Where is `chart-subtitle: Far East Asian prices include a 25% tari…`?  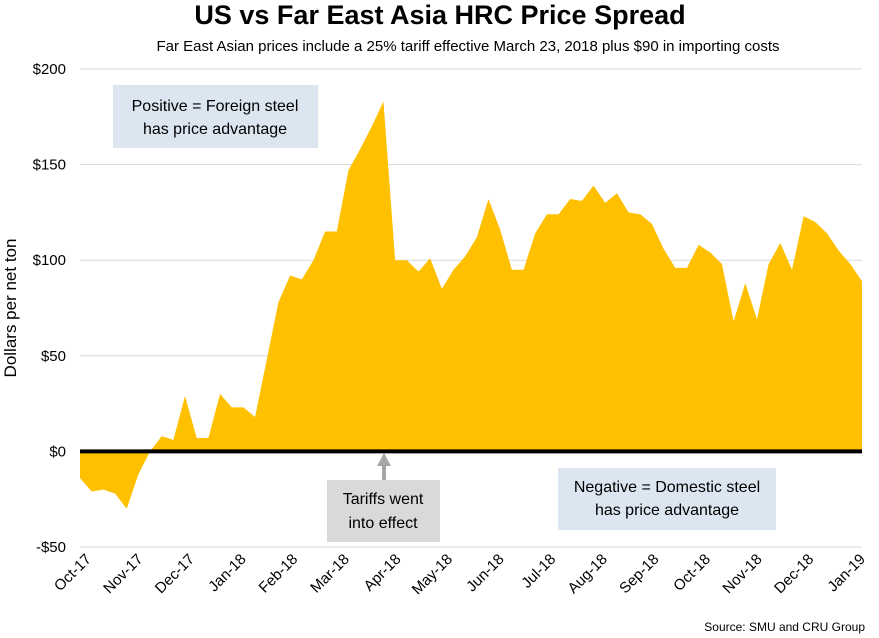 chart-subtitle: Far East Asian prices include a 25% tari… is located at coordinates (467, 46).